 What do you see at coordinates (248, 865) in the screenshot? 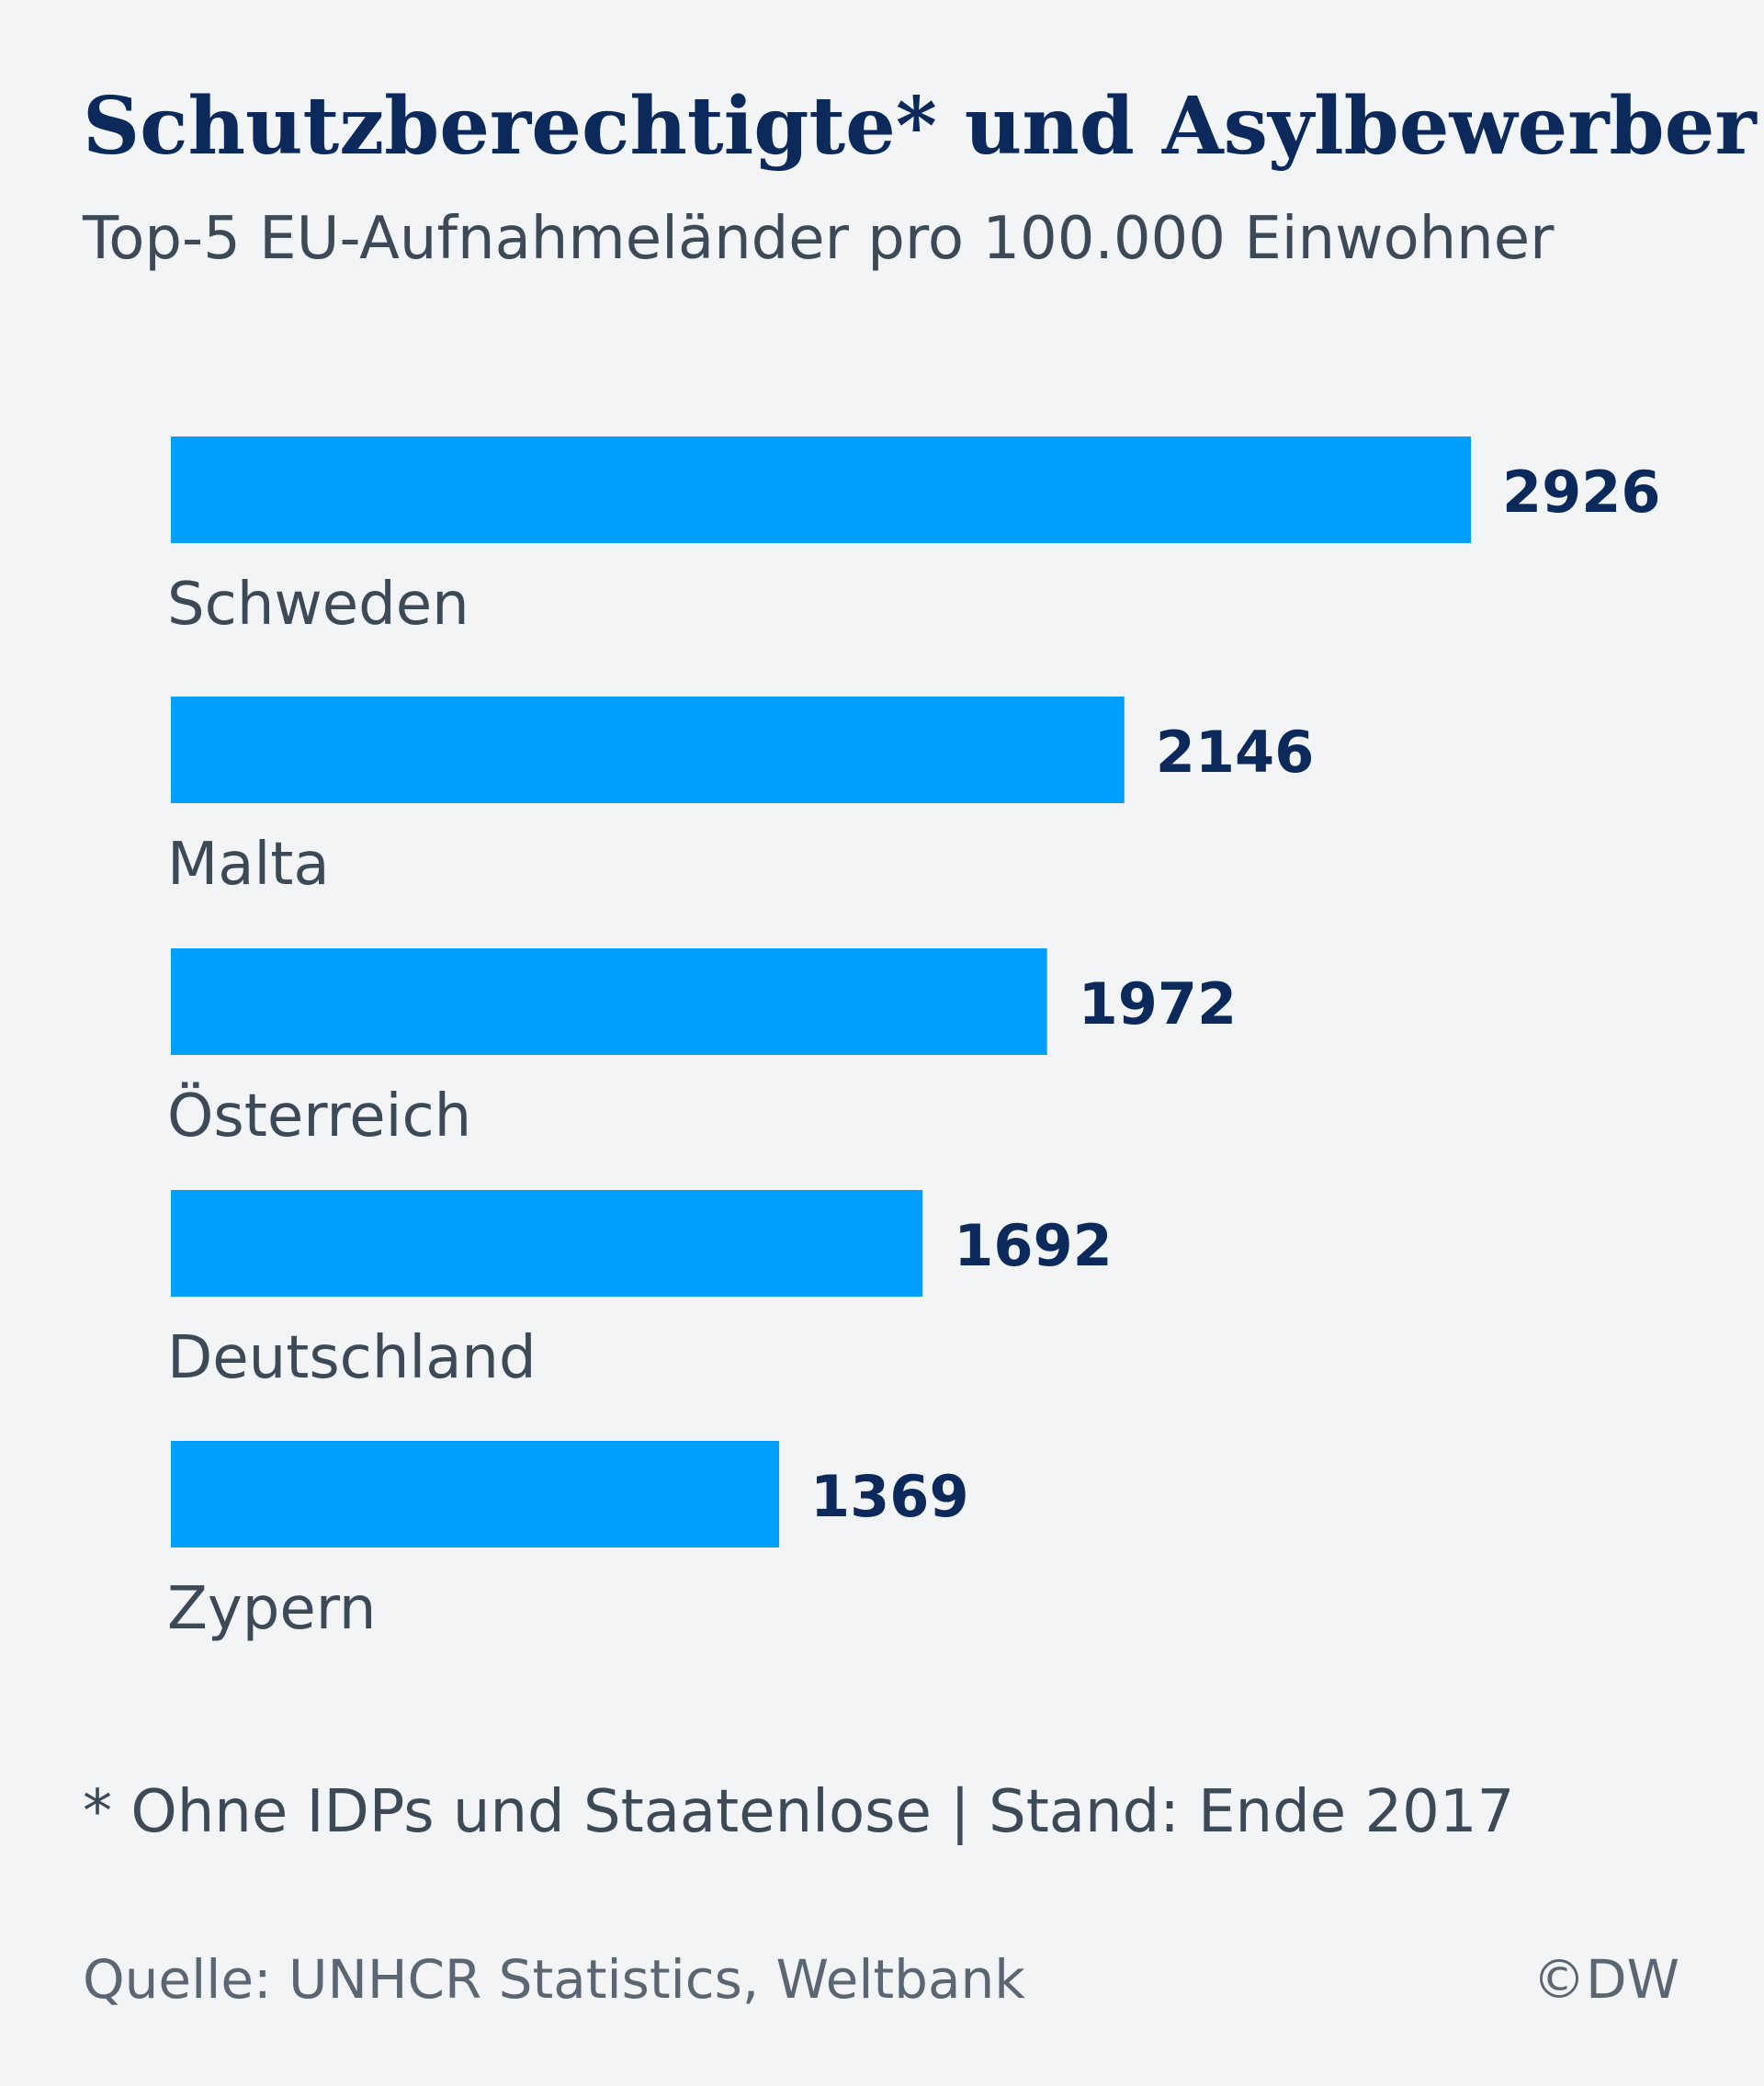
I see `category-label: Malta` at bounding box center [248, 865].